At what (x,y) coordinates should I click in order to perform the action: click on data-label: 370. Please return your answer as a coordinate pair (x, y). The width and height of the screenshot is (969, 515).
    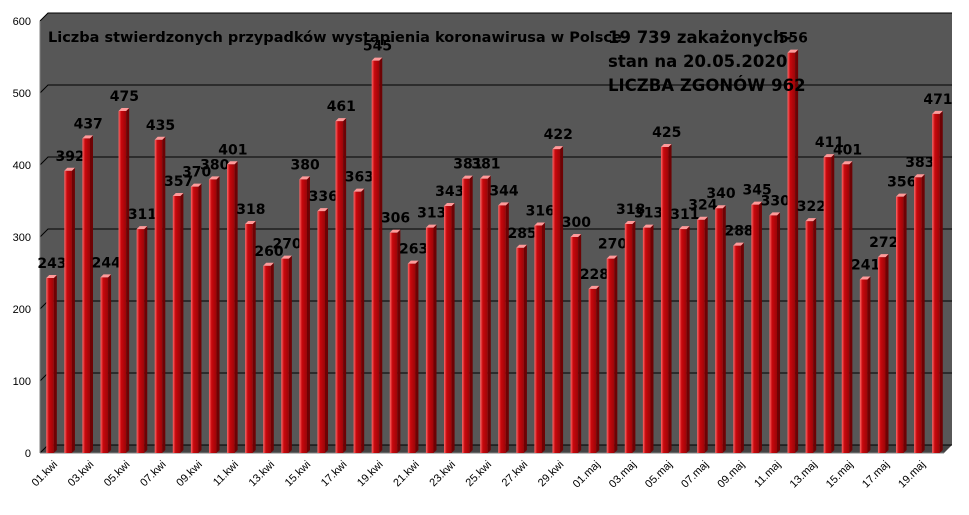
    Looking at the image, I should click on (196, 173).